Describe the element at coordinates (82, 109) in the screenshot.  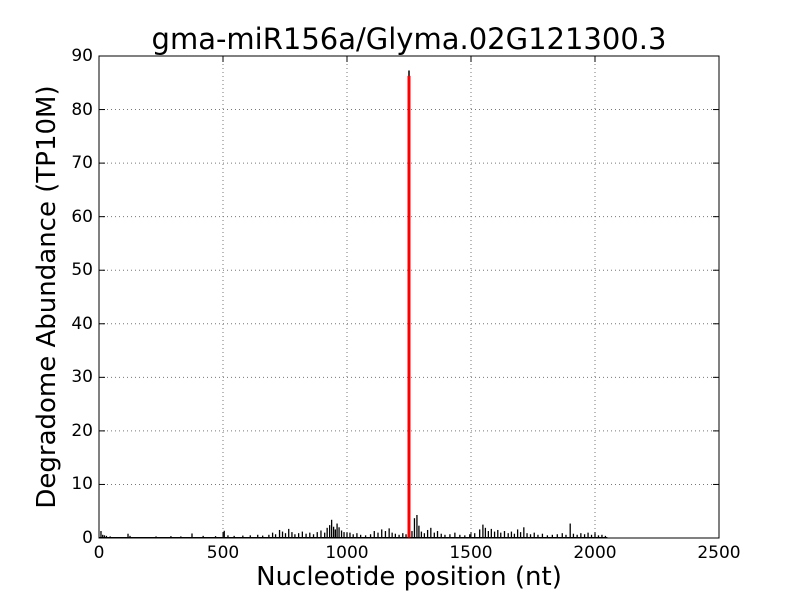
I see `y-tick-label: 80` at that location.